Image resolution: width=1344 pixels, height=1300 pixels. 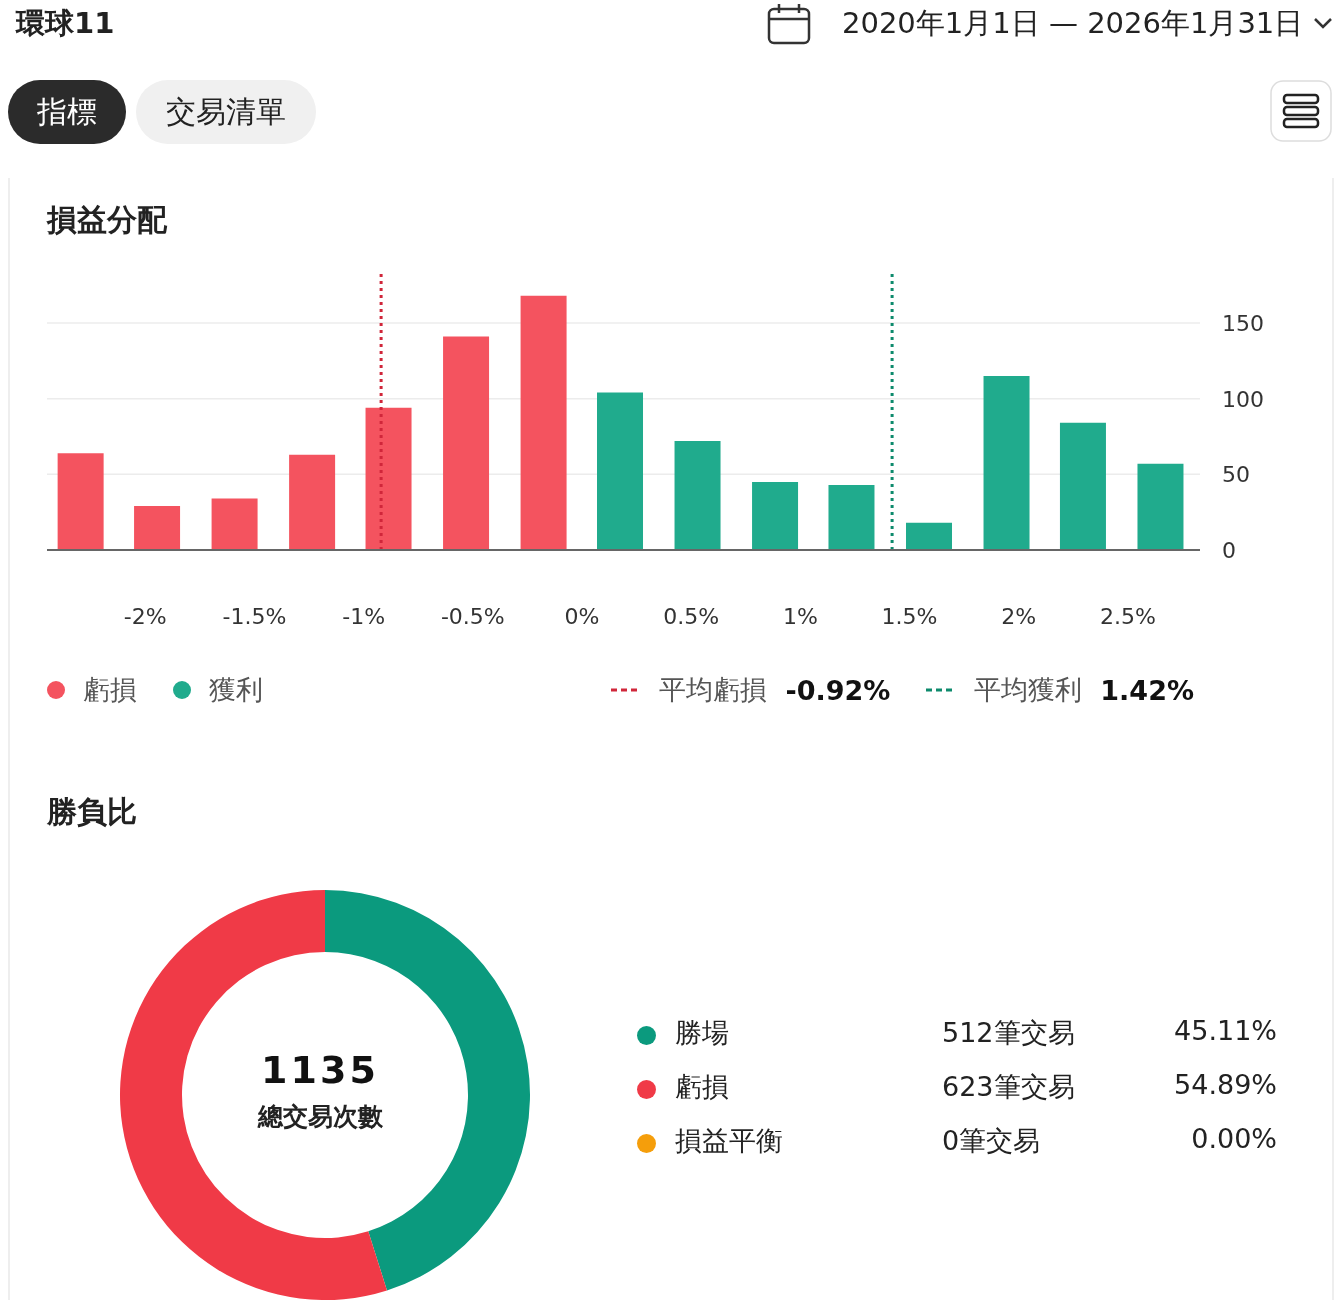 I want to click on text: 0.00%, so click(x=1234, y=1138).